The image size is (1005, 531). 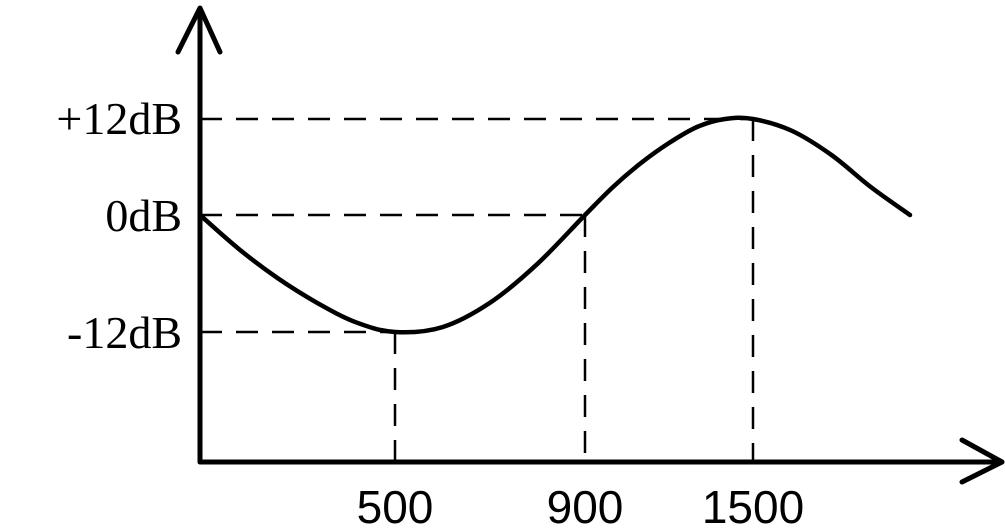 I want to click on x-tick-label-900: 900, so click(x=585, y=506).